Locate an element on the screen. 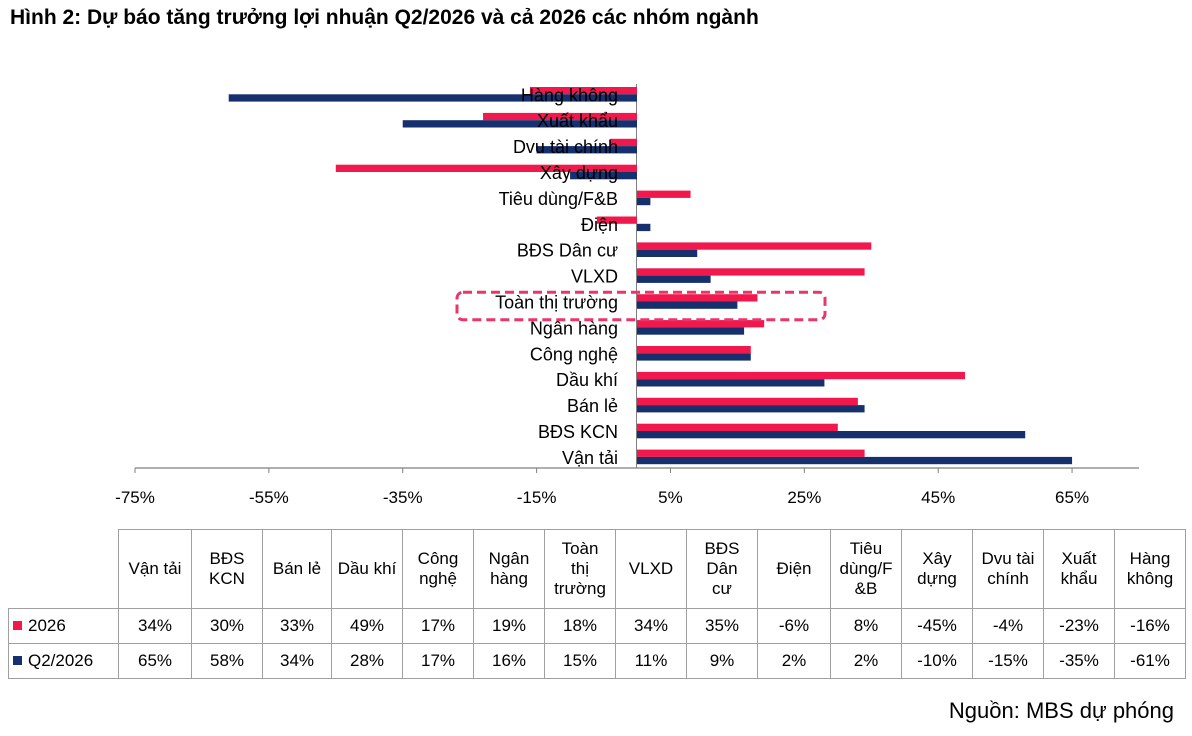 The image size is (1192, 736). table-value-cell: -61% is located at coordinates (1150, 661).